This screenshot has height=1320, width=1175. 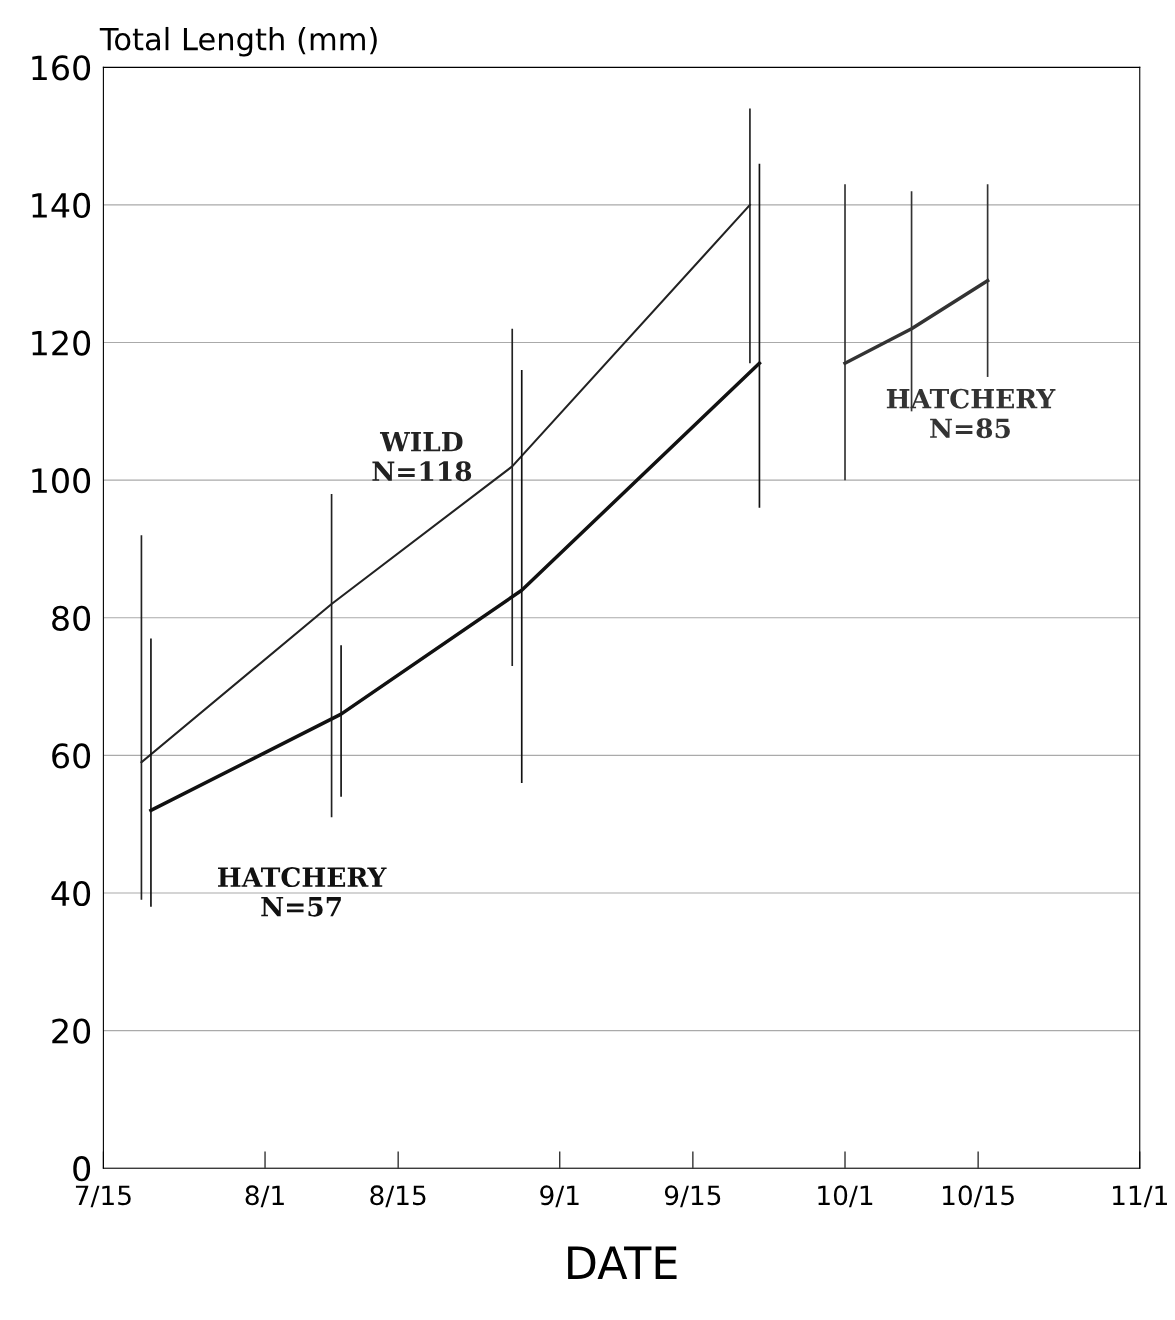 What do you see at coordinates (264, 1196) in the screenshot?
I see `x-tick-label: 8/1` at bounding box center [264, 1196].